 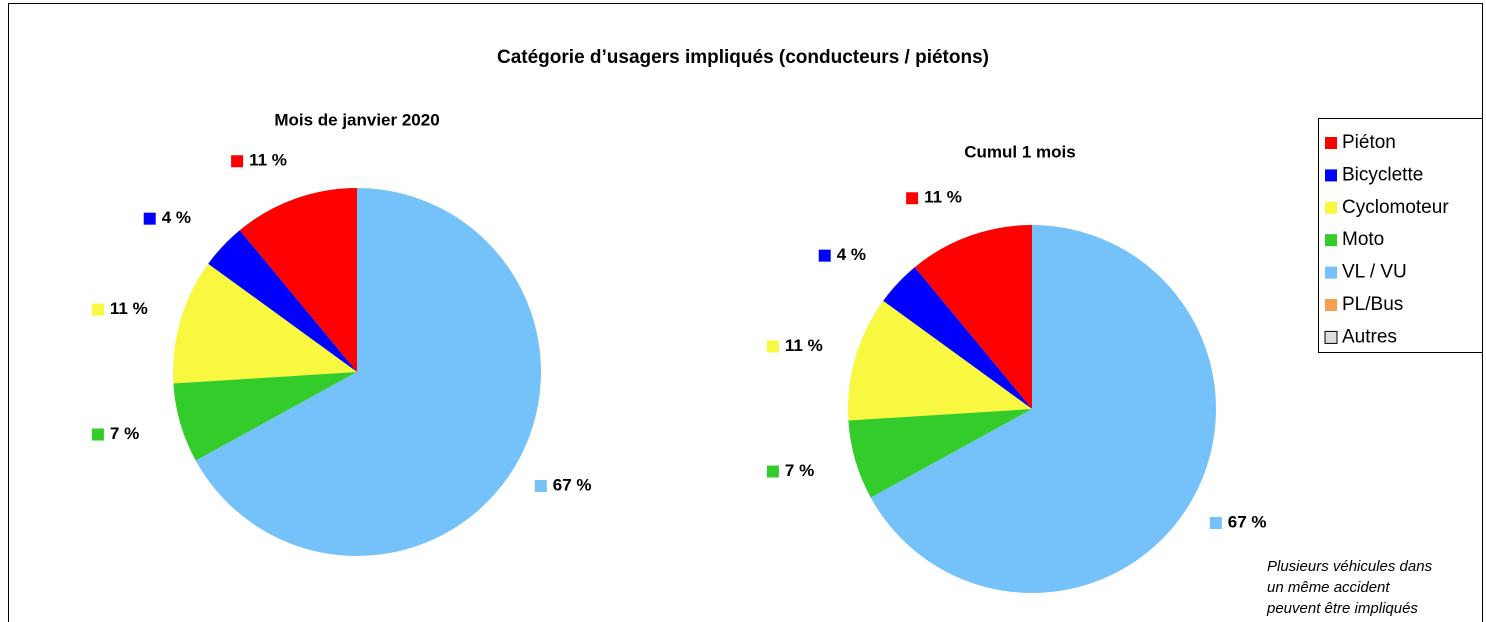 I want to click on legend-box, so click(x=1400, y=235).